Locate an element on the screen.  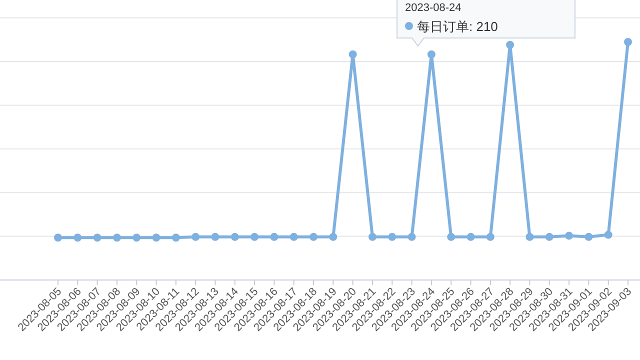
text: 2023-08-24 is located at coordinates (433, 8).